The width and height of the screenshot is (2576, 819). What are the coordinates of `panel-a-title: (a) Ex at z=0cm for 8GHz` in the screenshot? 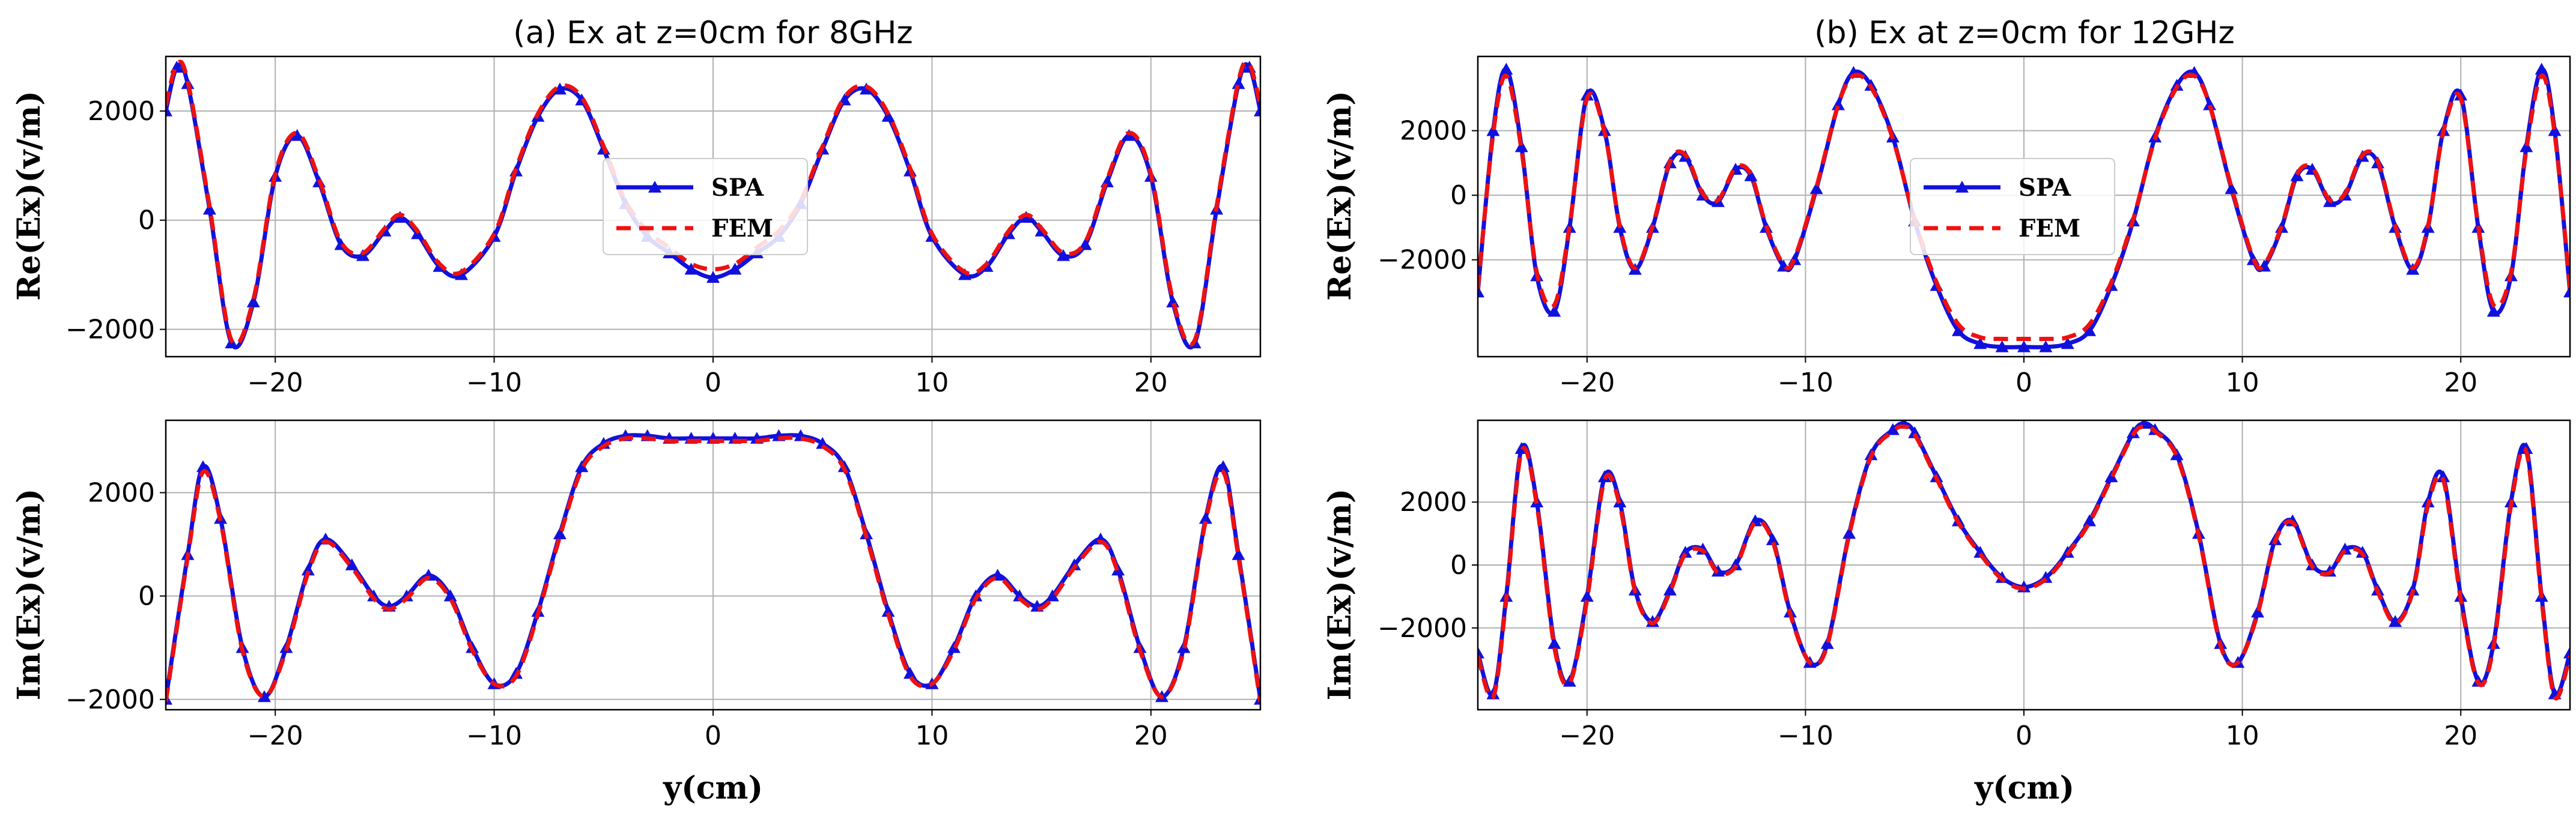 It's located at (713, 33).